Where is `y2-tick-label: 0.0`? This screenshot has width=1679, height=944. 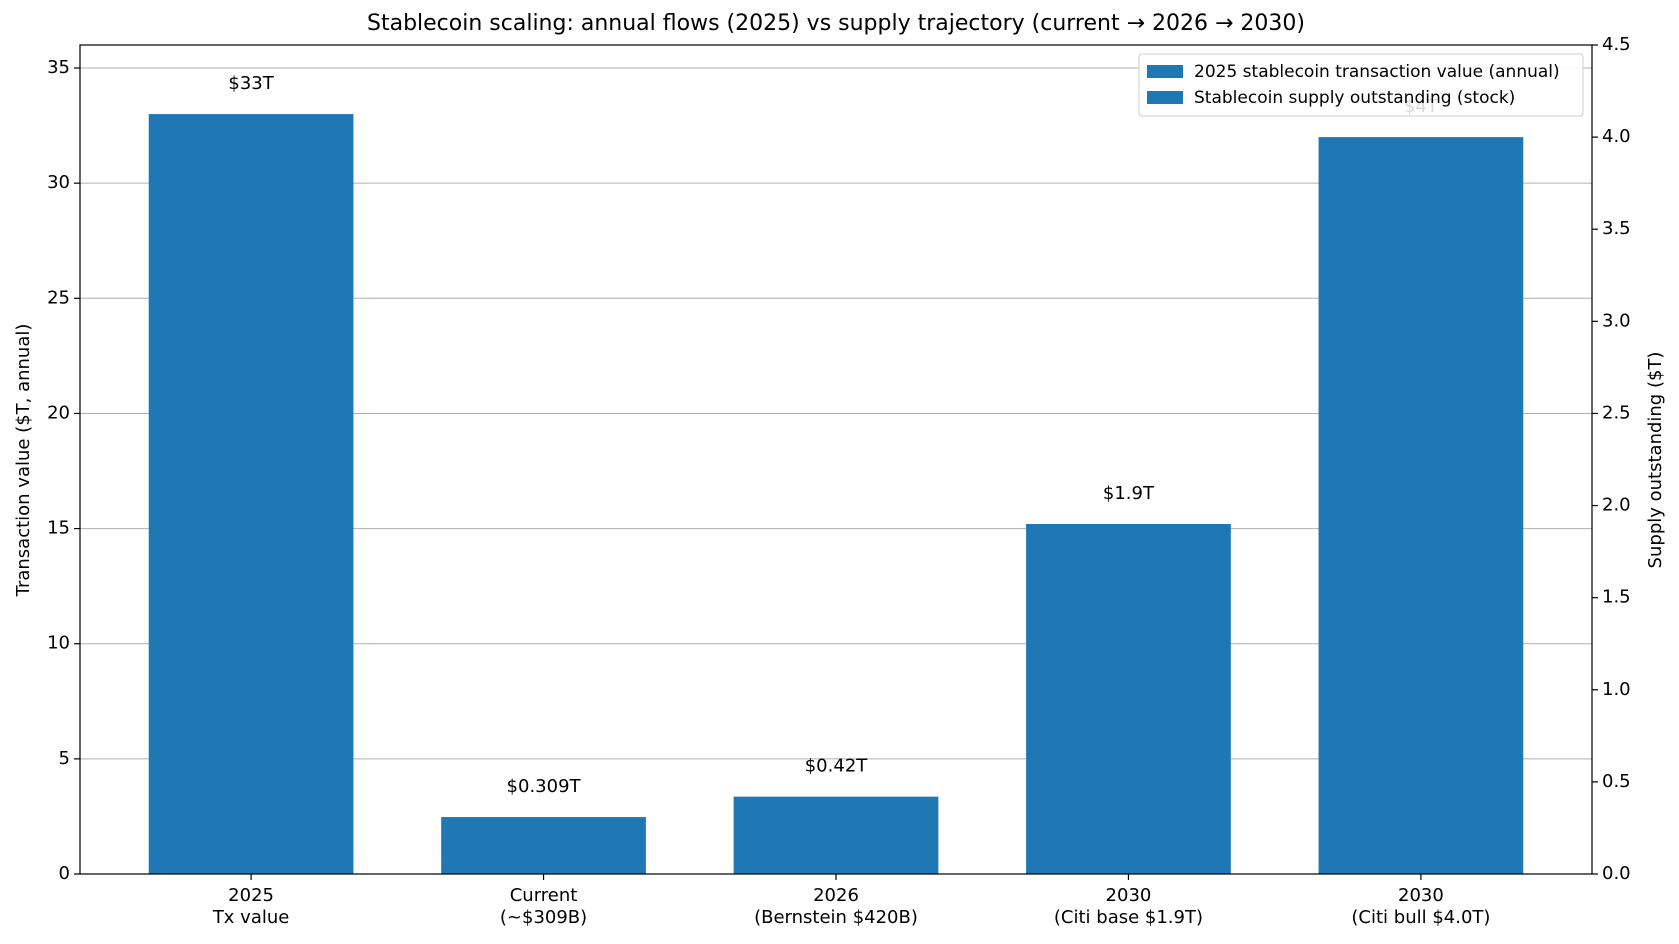
y2-tick-label: 0.0 is located at coordinates (1616, 873).